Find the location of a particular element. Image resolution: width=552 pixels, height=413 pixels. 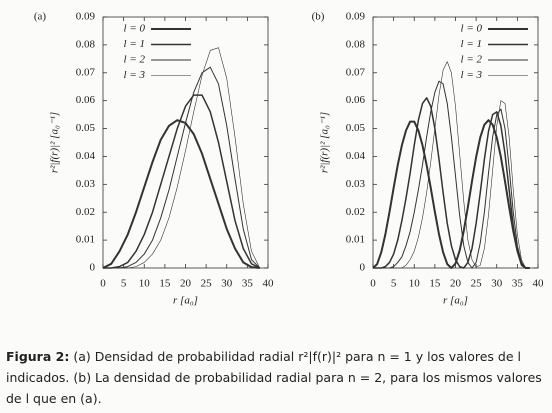

panel-label: (a) is located at coordinates (40, 17).